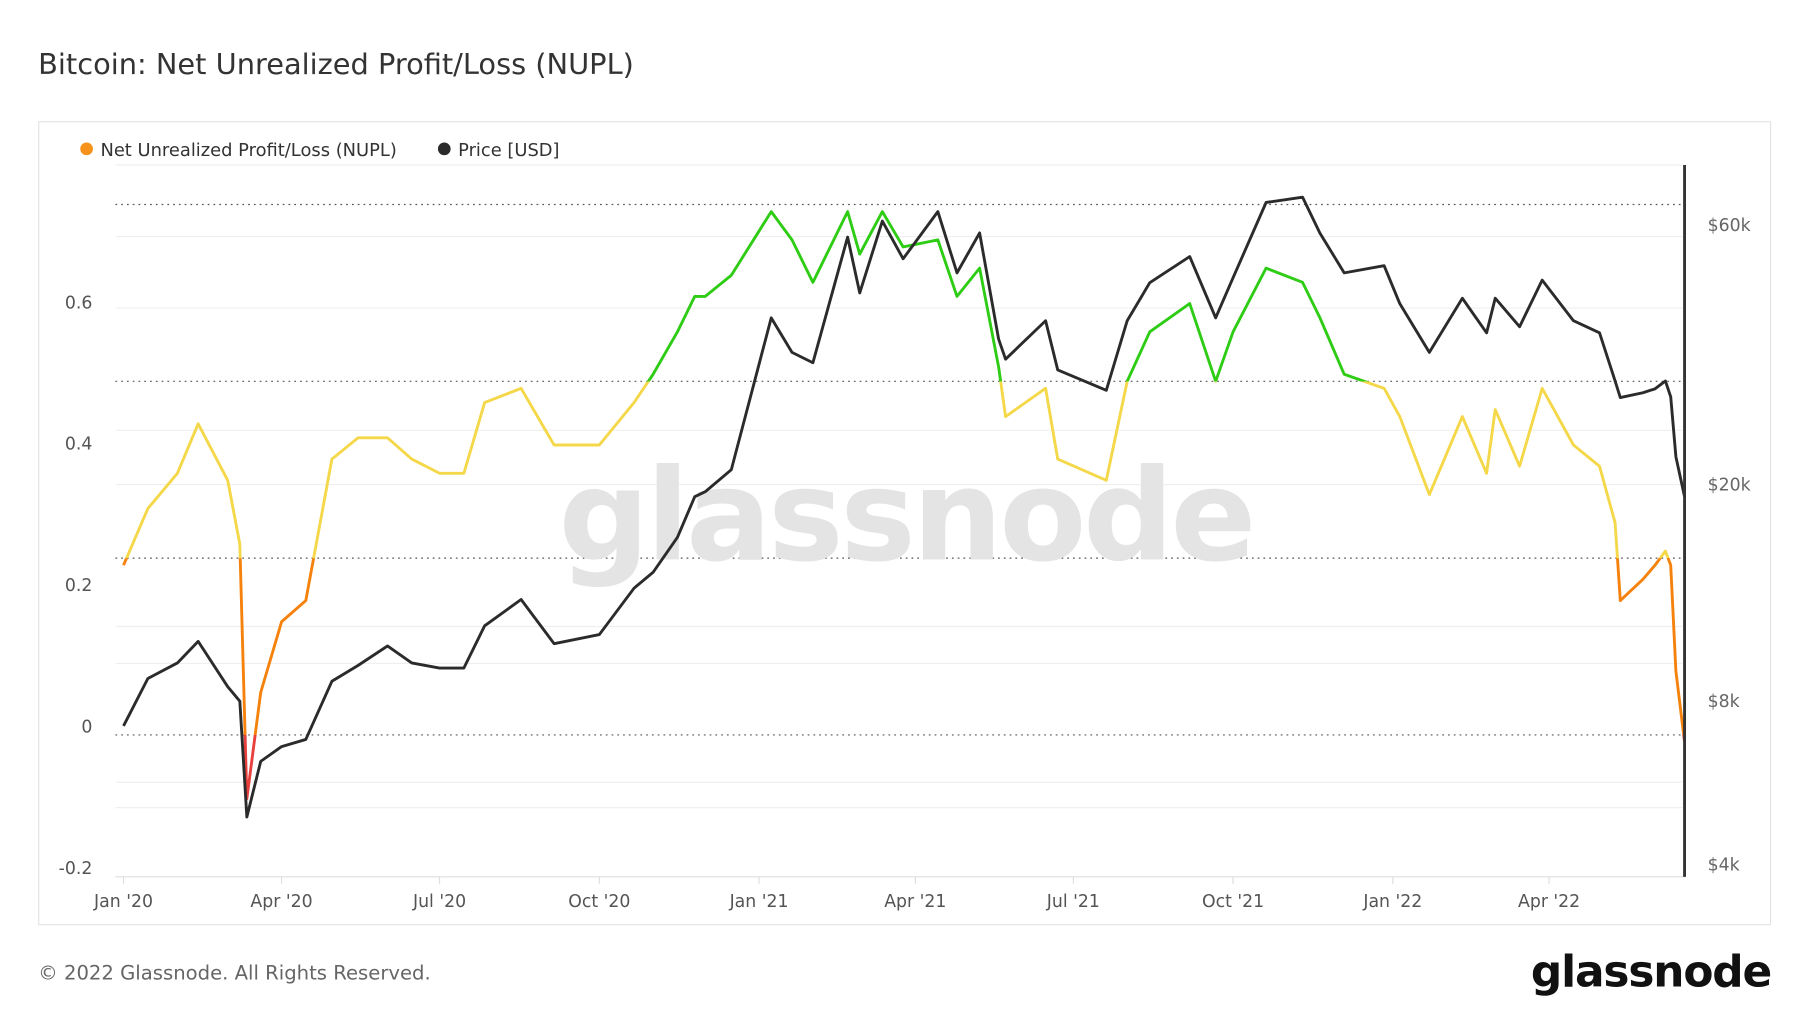 The image size is (1800, 1013). I want to click on legend-item-nupl: Net Unrealized Profit/Loss (NUPL), so click(238, 150).